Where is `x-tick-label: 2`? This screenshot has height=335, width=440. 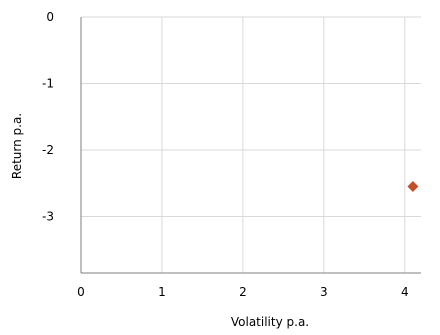 x-tick-label: 2 is located at coordinates (243, 292).